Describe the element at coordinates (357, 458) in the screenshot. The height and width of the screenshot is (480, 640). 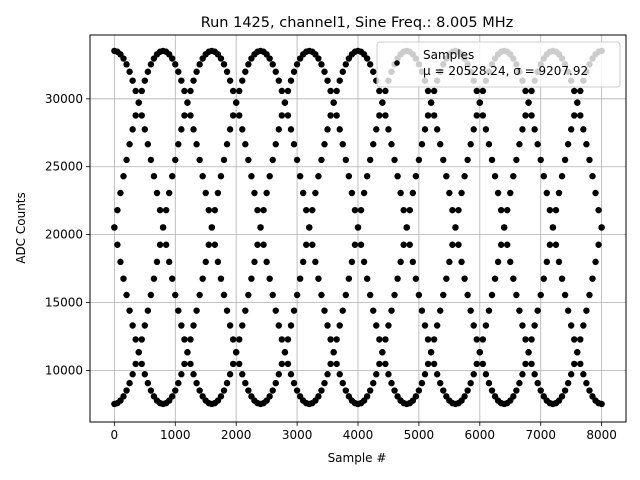
I see `x-axis-label: Sample #` at that location.